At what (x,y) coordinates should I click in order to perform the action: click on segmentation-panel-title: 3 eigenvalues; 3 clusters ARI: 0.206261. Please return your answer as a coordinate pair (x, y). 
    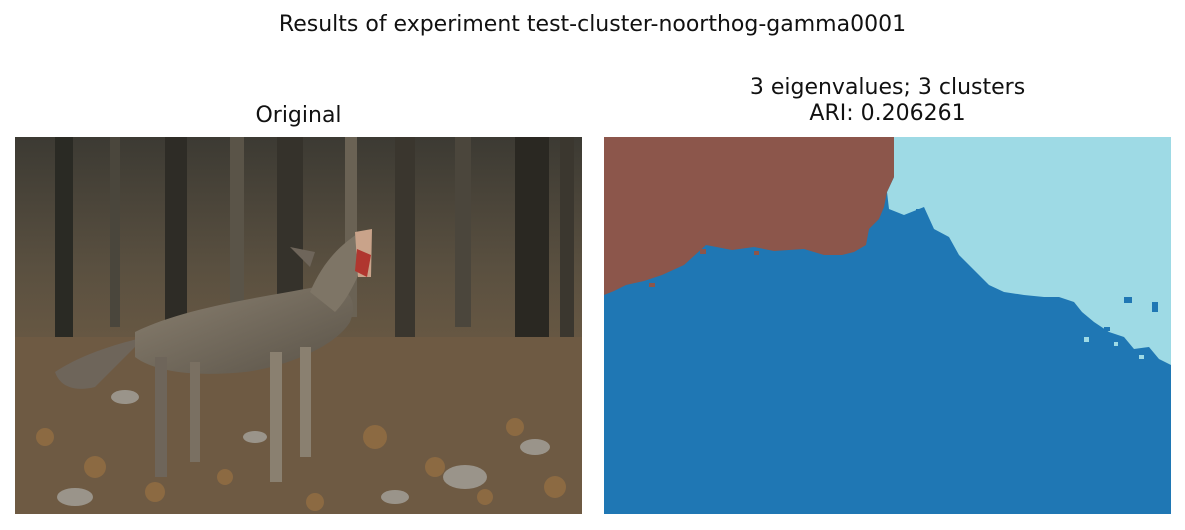
    Looking at the image, I should click on (887, 101).